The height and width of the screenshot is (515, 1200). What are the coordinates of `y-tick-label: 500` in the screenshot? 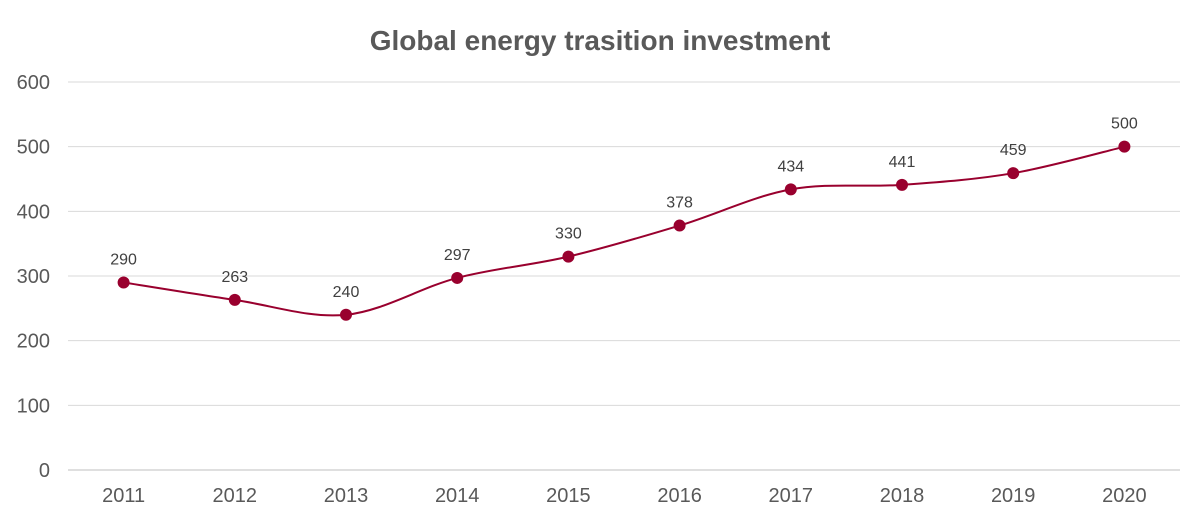 It's located at (33, 148).